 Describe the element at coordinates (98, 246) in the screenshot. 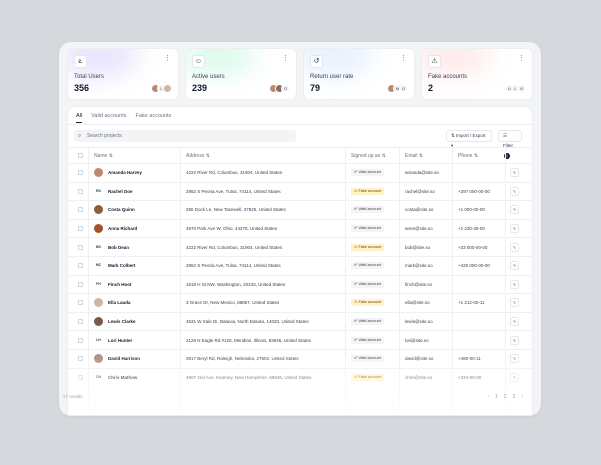

I see `avatar: BD` at that location.